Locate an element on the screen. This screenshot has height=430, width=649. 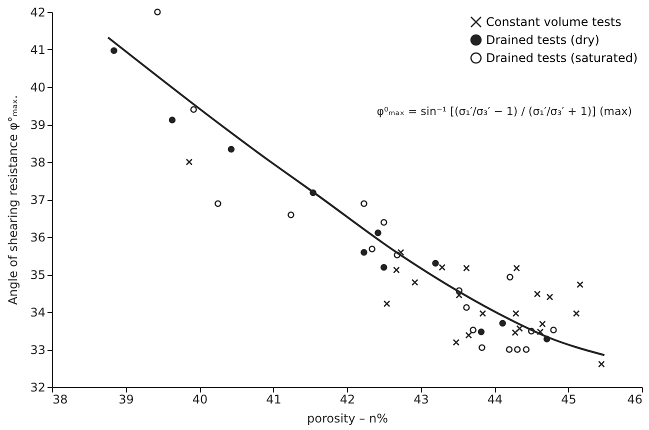
x-tick-label: 42 is located at coordinates (348, 399).